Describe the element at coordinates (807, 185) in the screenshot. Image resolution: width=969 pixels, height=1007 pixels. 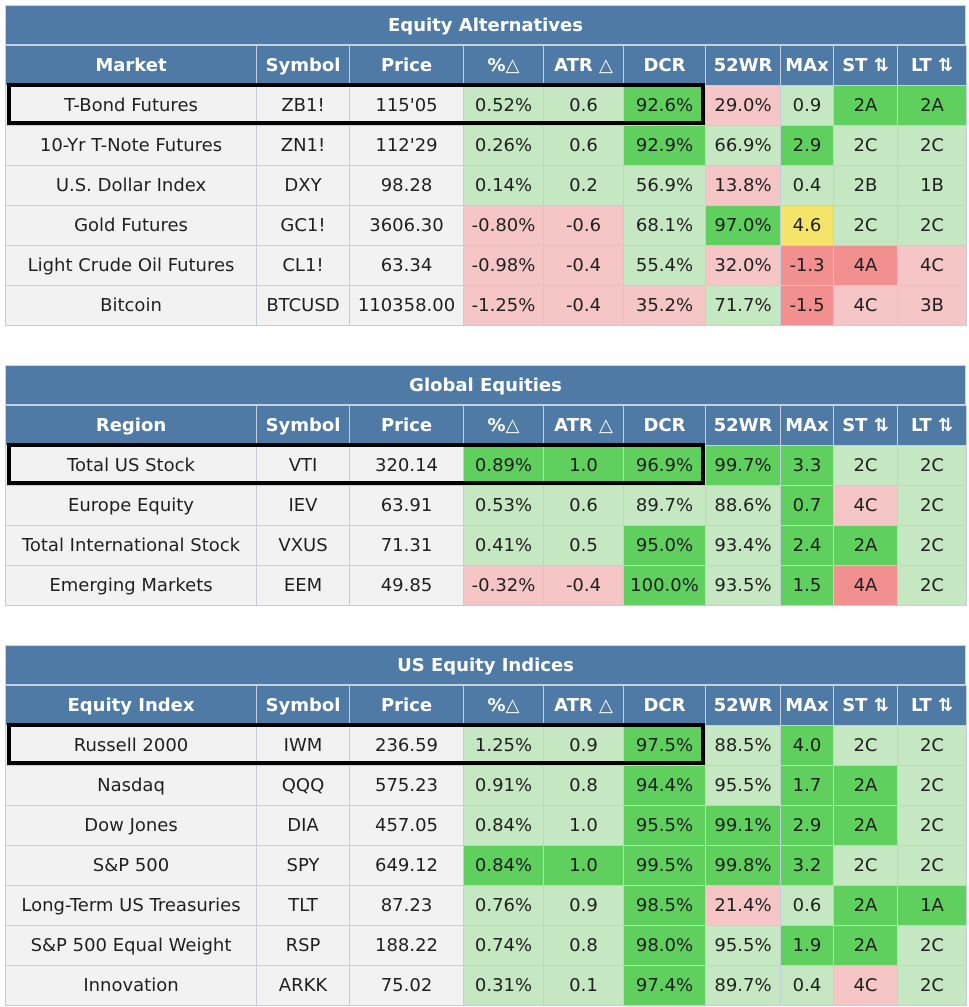
I see `max-cell: 0.4` at that location.